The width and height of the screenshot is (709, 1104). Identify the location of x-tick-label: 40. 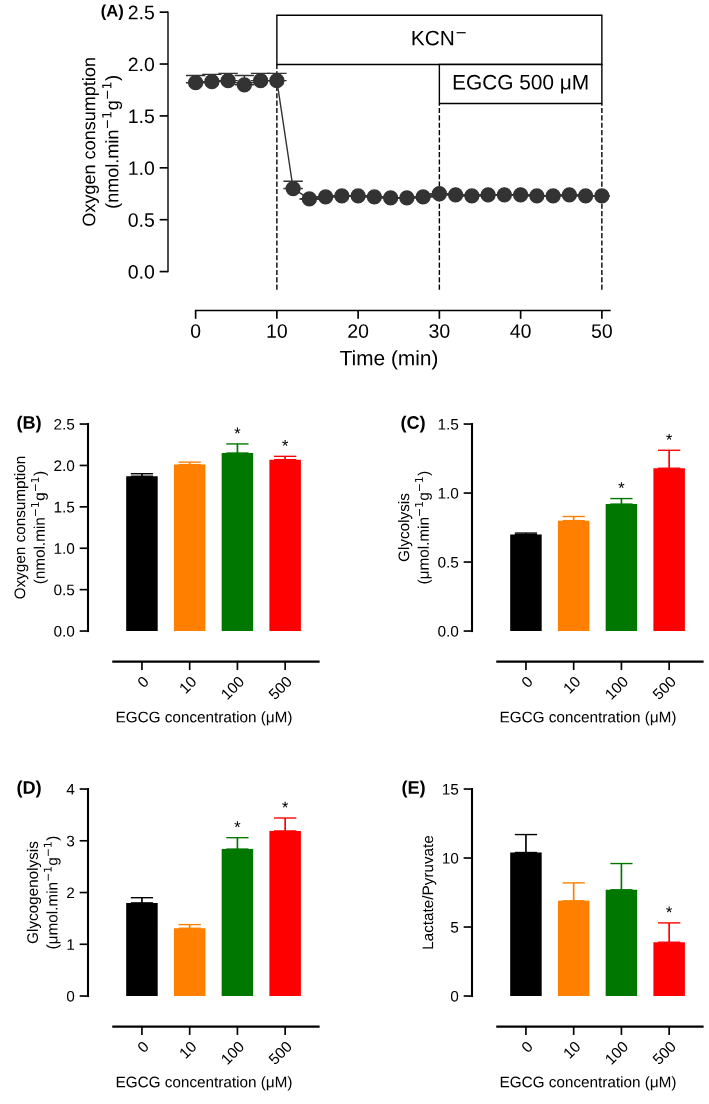
(520, 331).